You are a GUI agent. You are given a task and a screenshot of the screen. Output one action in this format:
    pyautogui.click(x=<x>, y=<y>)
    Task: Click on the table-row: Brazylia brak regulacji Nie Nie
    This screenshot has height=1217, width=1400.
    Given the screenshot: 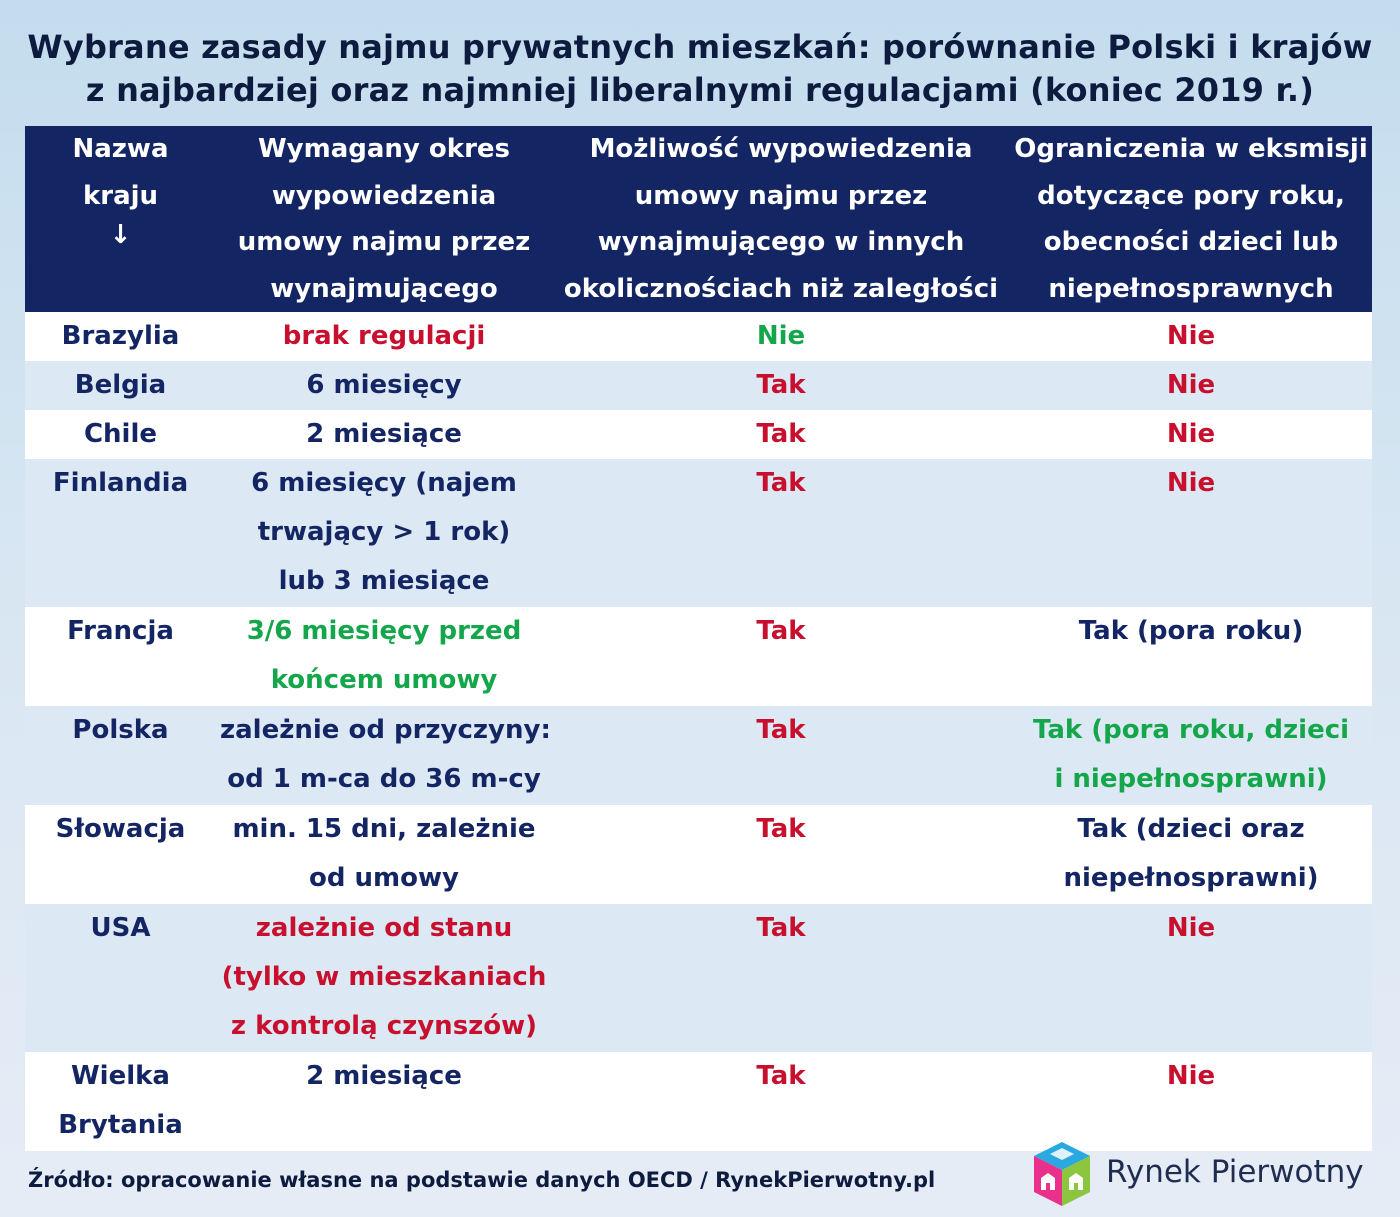 What is the action you would take?
    pyautogui.click(x=698, y=336)
    